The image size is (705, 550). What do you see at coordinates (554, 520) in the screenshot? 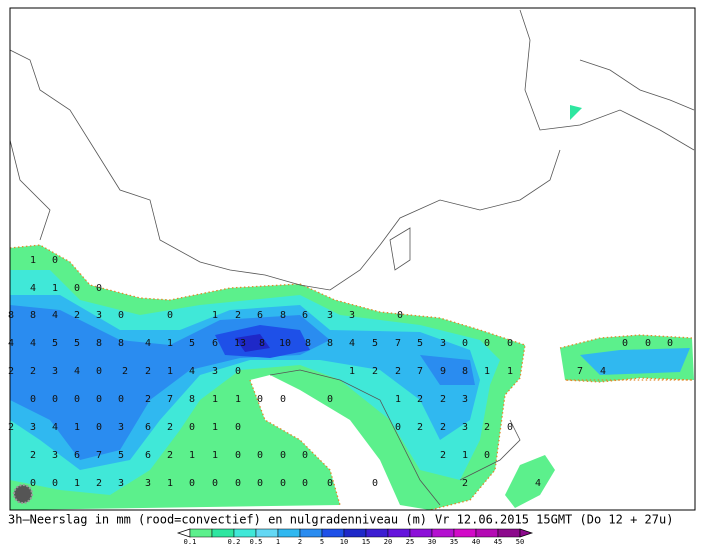
I see `caption-right: Vr 12.06.2015 15GMT (Do 12 + 27u)` at bounding box center [554, 520].